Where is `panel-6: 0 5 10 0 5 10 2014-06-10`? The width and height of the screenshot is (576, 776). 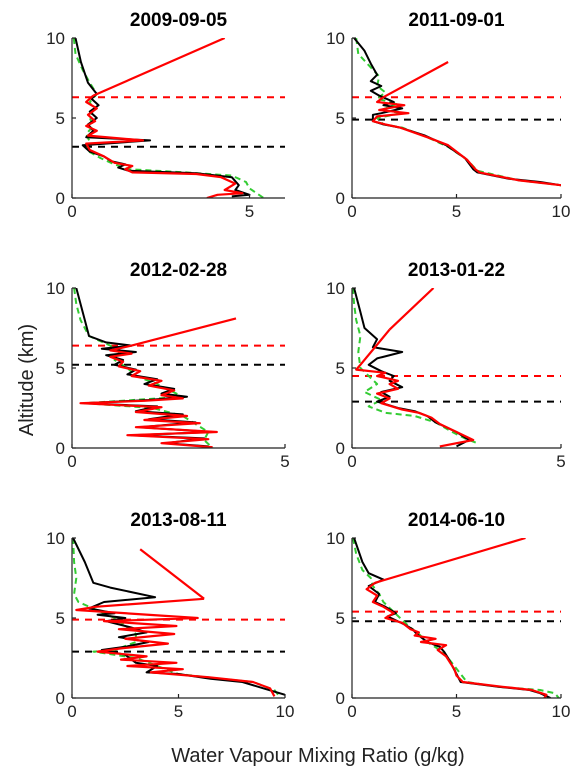
panel-6: 0 5 10 0 5 10 2014-06-10 is located at coordinates (448, 615).